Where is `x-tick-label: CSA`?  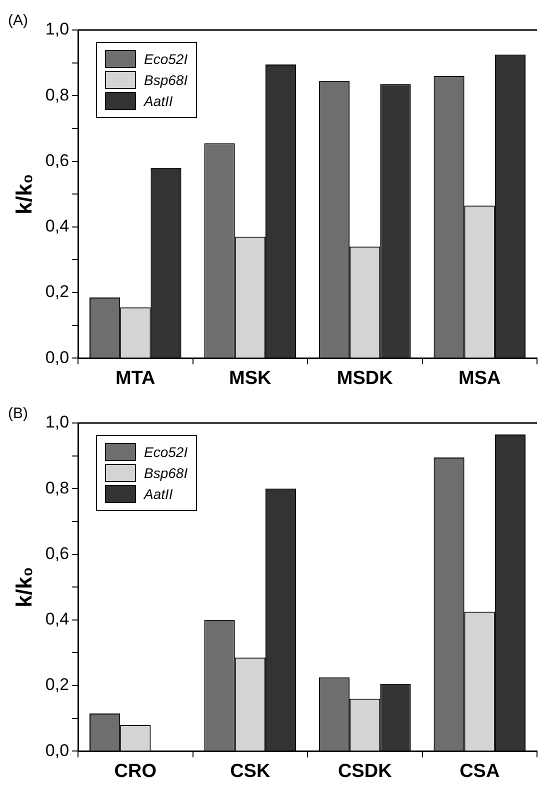
x-tick-label: CSA is located at coordinates (480, 771).